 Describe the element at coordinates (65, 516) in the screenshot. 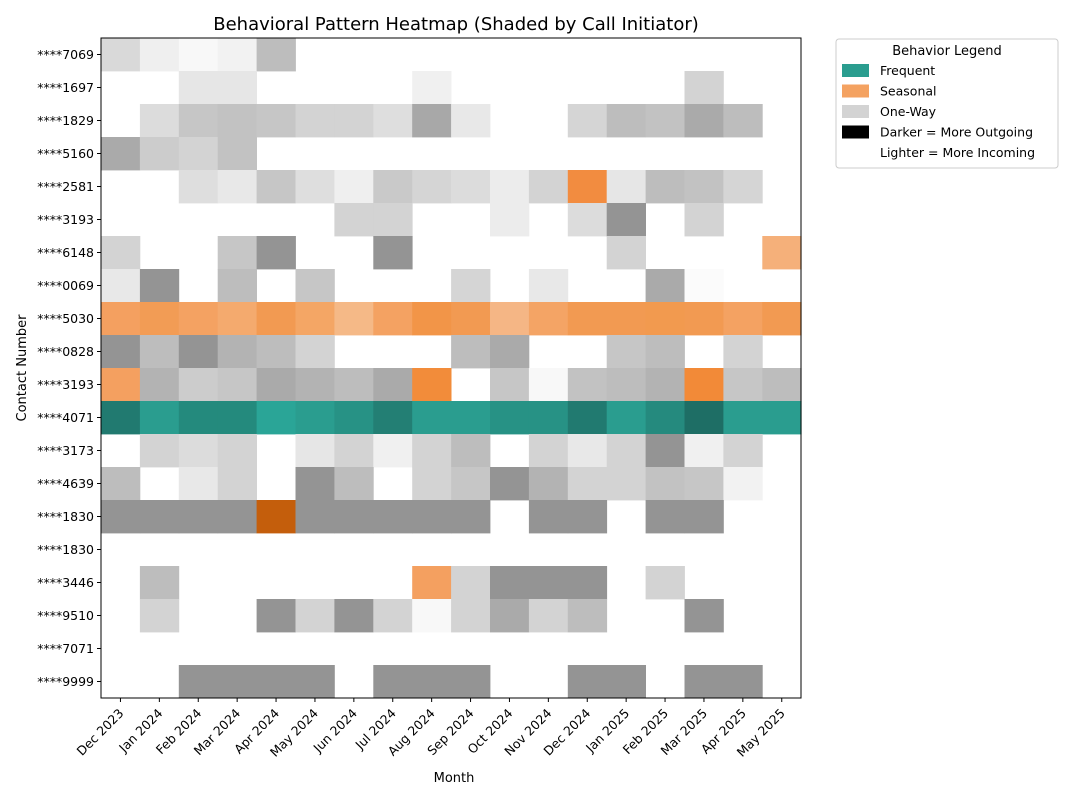

I see `y-tick-label: ****1830` at that location.